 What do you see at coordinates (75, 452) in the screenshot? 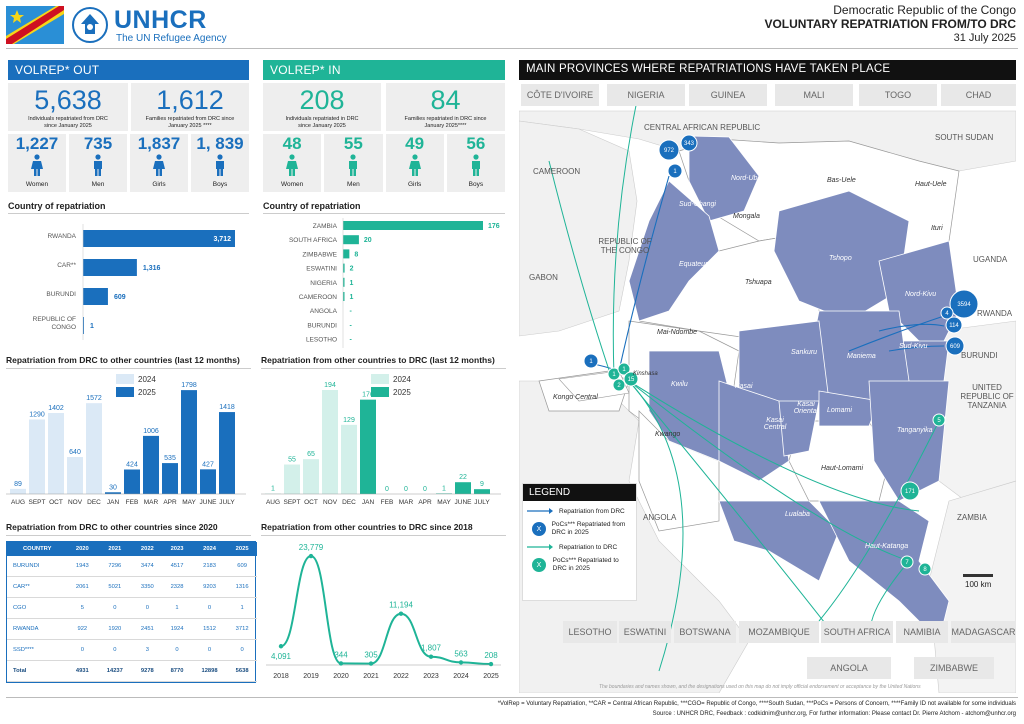
I see `bar-value-label: 640` at bounding box center [75, 452].